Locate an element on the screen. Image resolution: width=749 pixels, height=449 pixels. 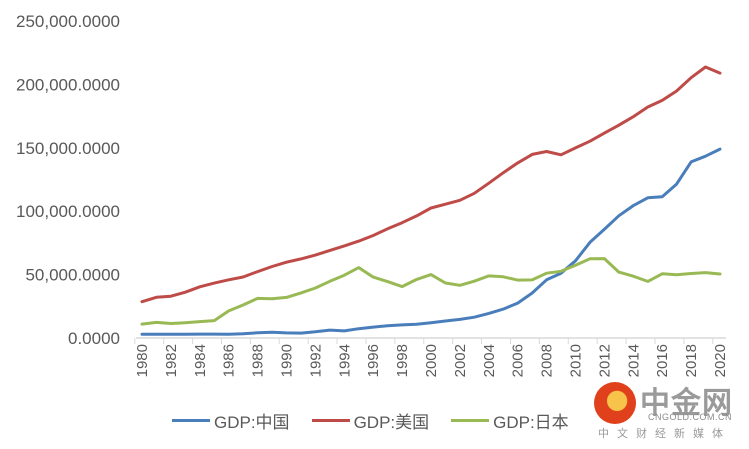
x-tick-label: 2018 is located at coordinates (691, 360).